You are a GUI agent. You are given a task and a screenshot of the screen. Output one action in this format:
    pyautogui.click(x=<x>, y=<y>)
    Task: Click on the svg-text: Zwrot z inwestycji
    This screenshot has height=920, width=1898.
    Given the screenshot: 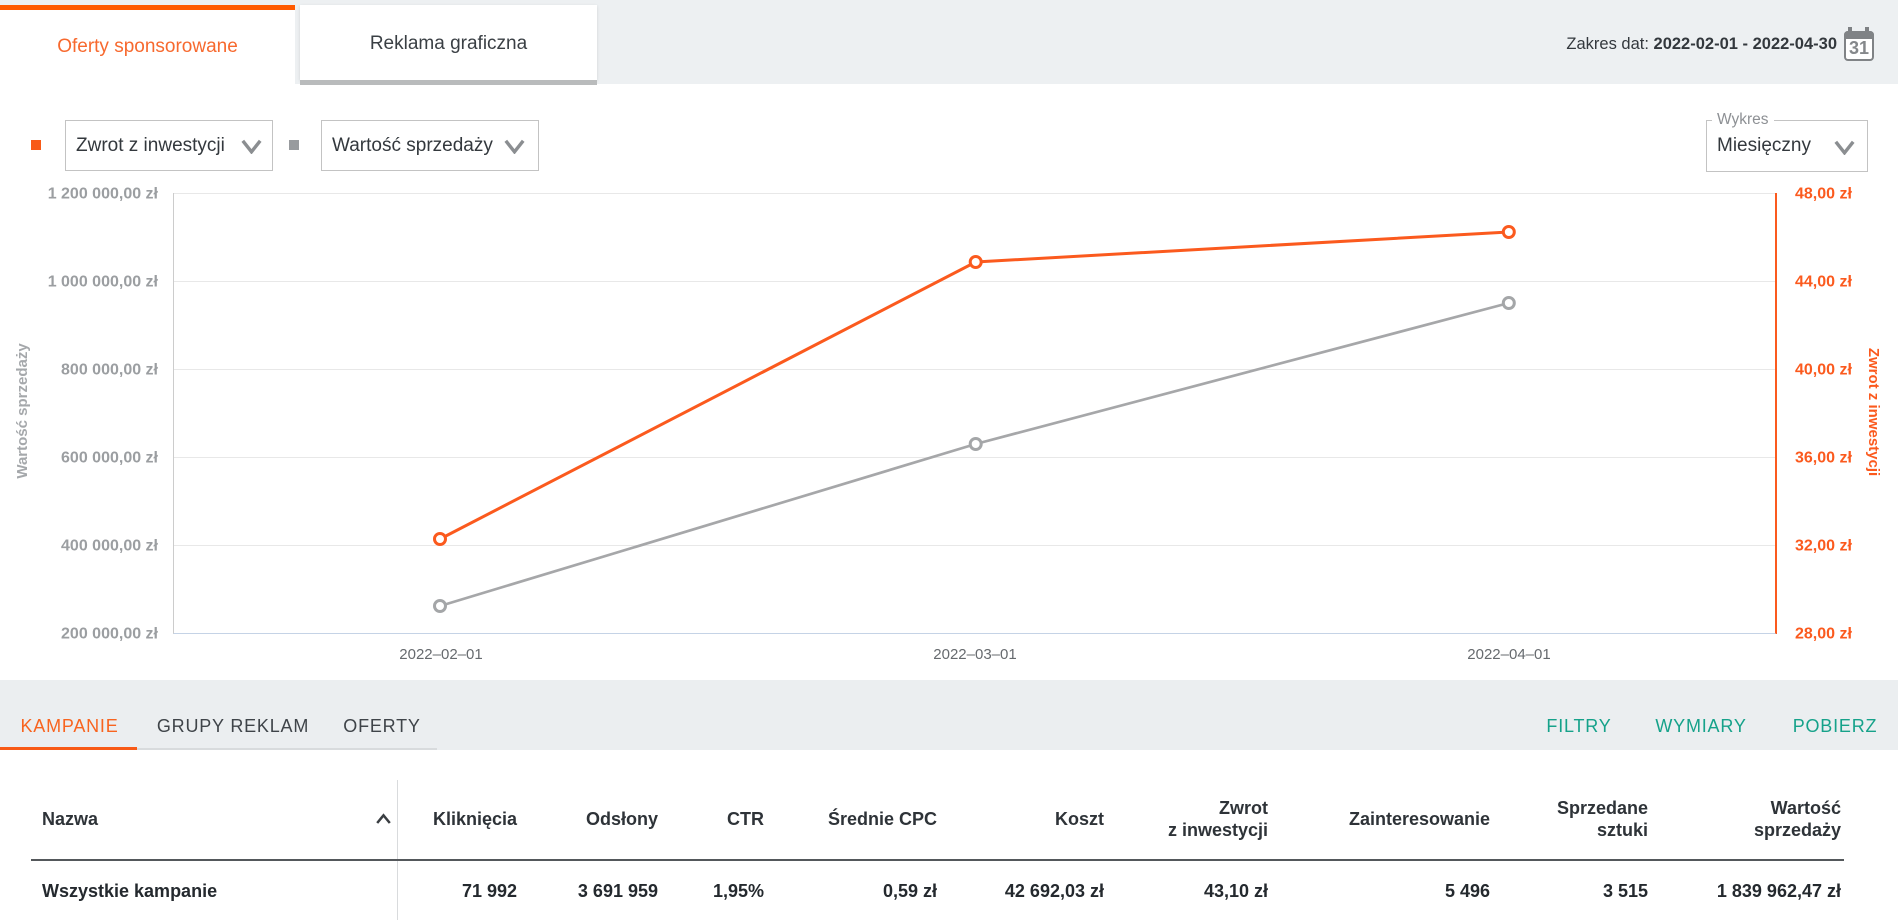 What is the action you would take?
    pyautogui.click(x=1873, y=412)
    